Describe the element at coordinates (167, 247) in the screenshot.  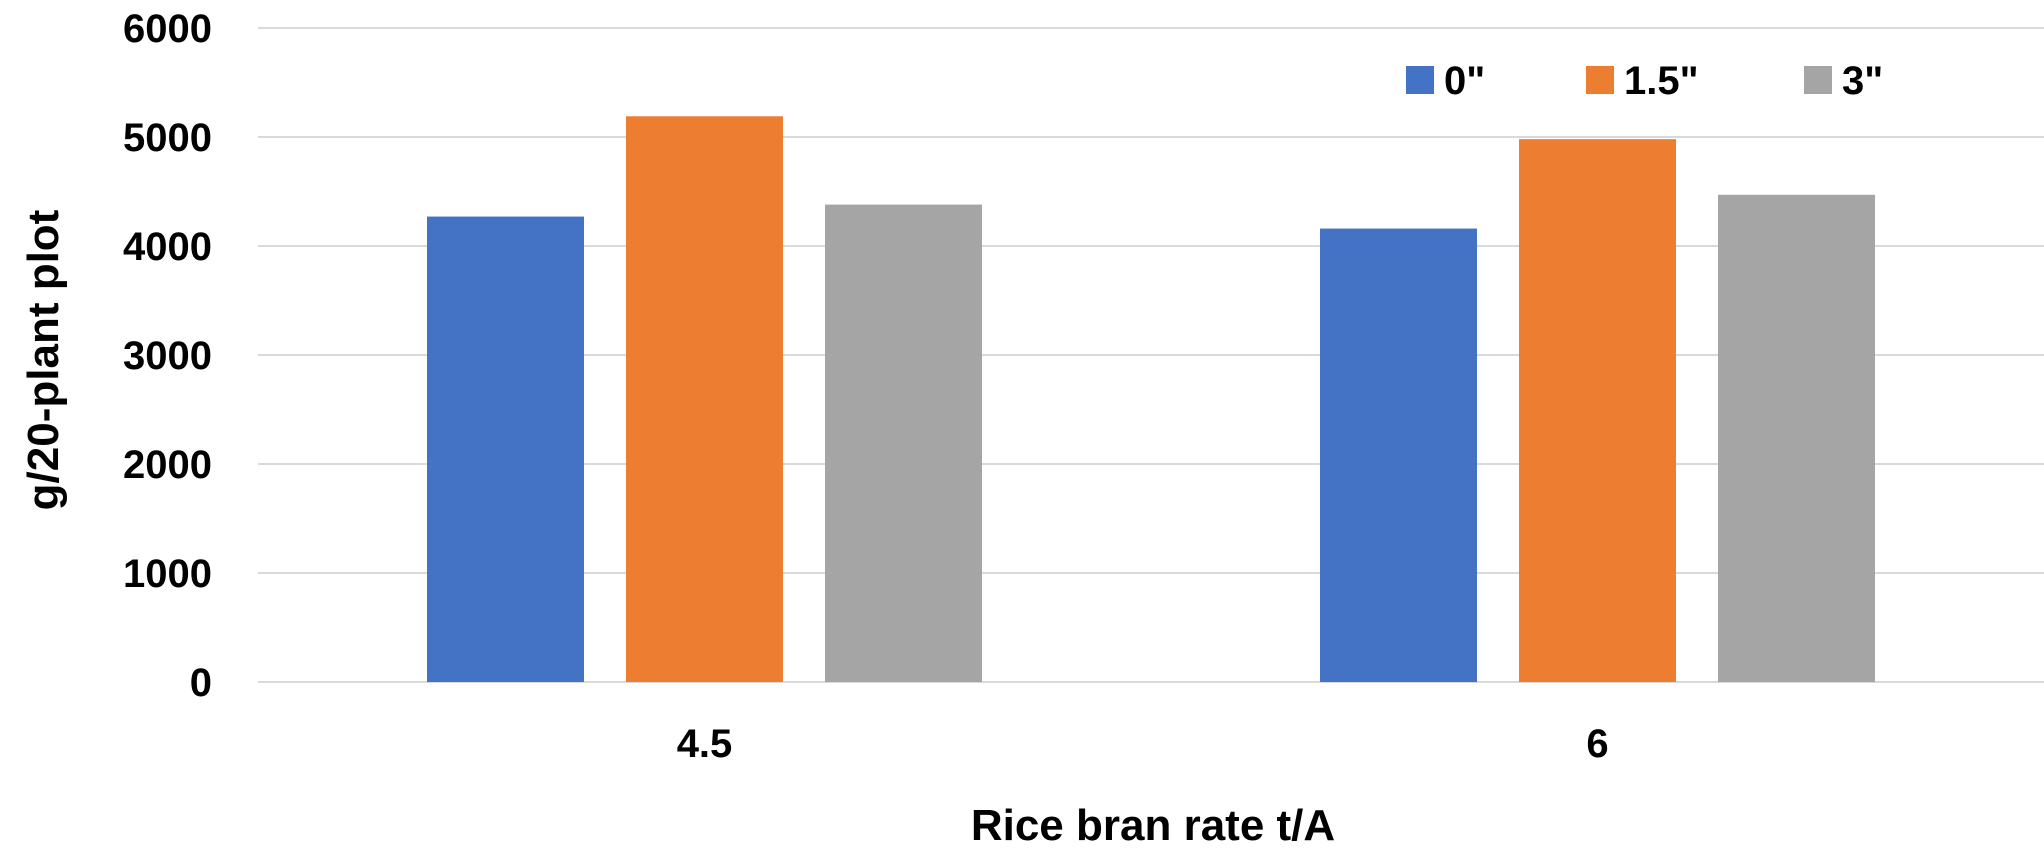
I see `y-tick-label: 4000` at that location.